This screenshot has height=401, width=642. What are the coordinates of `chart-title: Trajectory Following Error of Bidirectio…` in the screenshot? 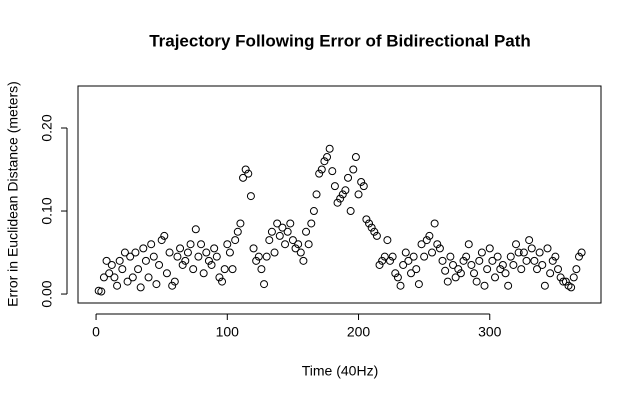 It's located at (340, 40).